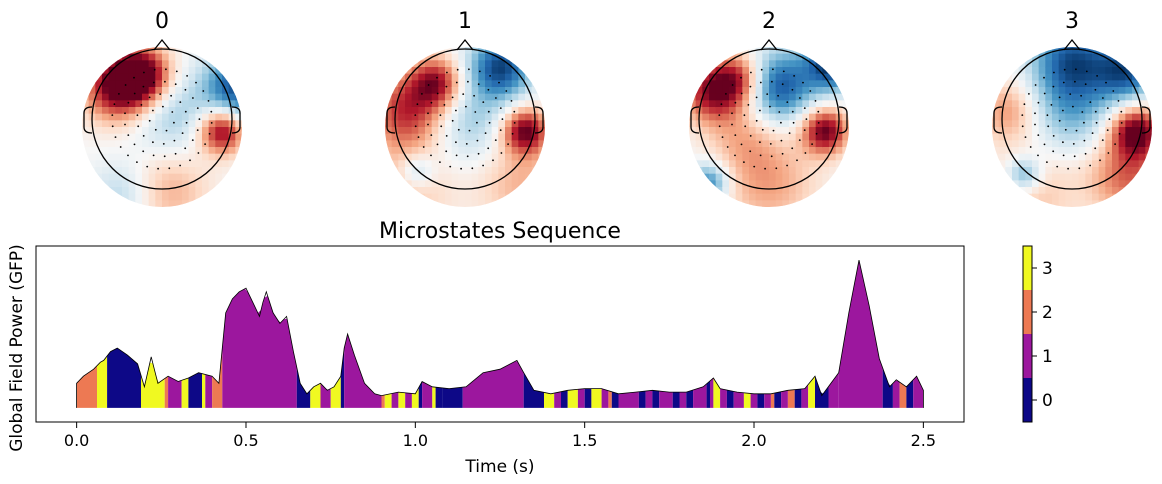 This screenshot has width=1162, height=484. I want to click on x-axis-label: Time (s), so click(499, 467).